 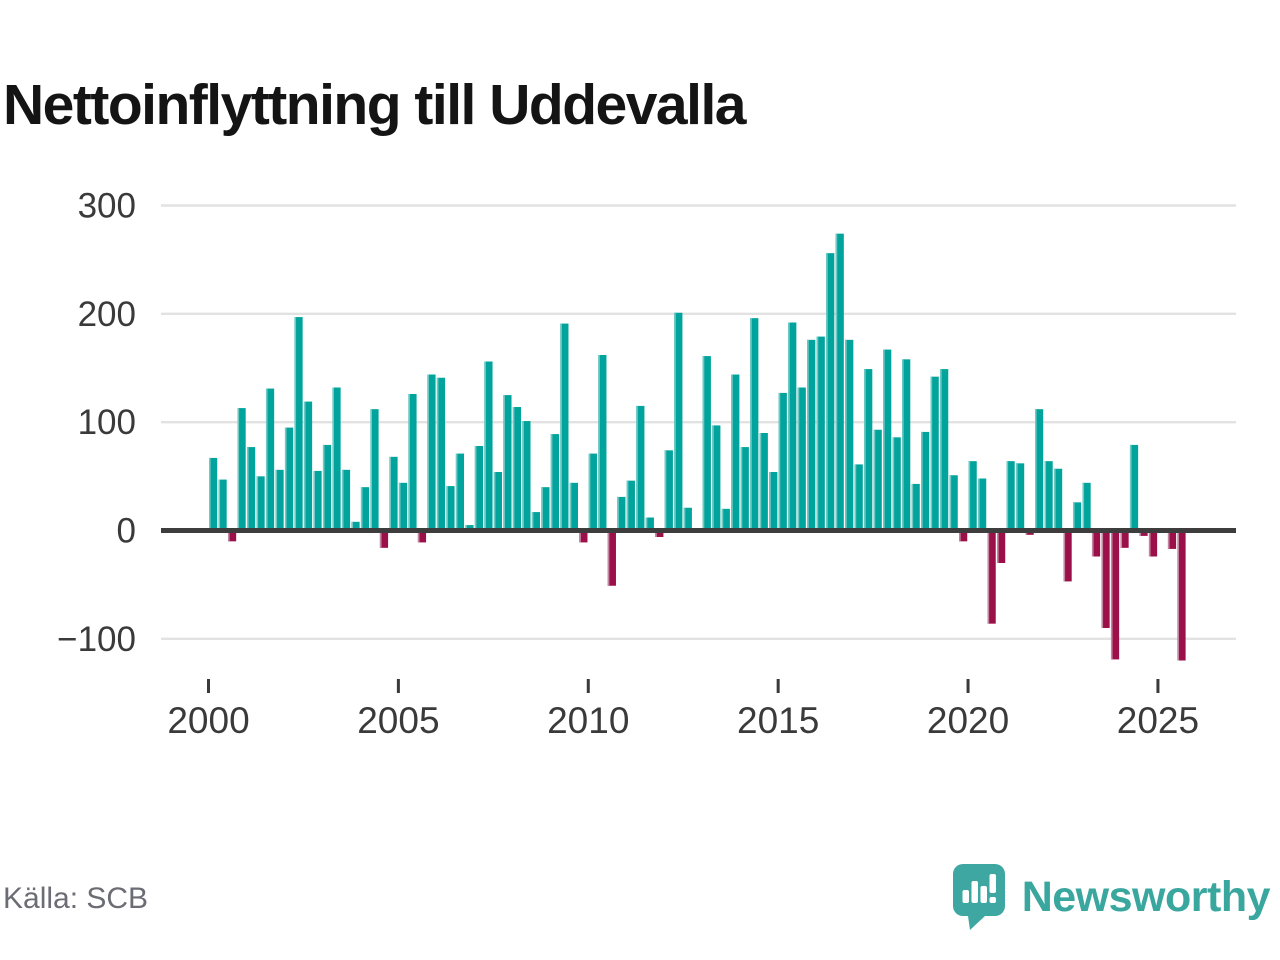 I want to click on brand-name: Newsworthy, so click(x=1146, y=896).